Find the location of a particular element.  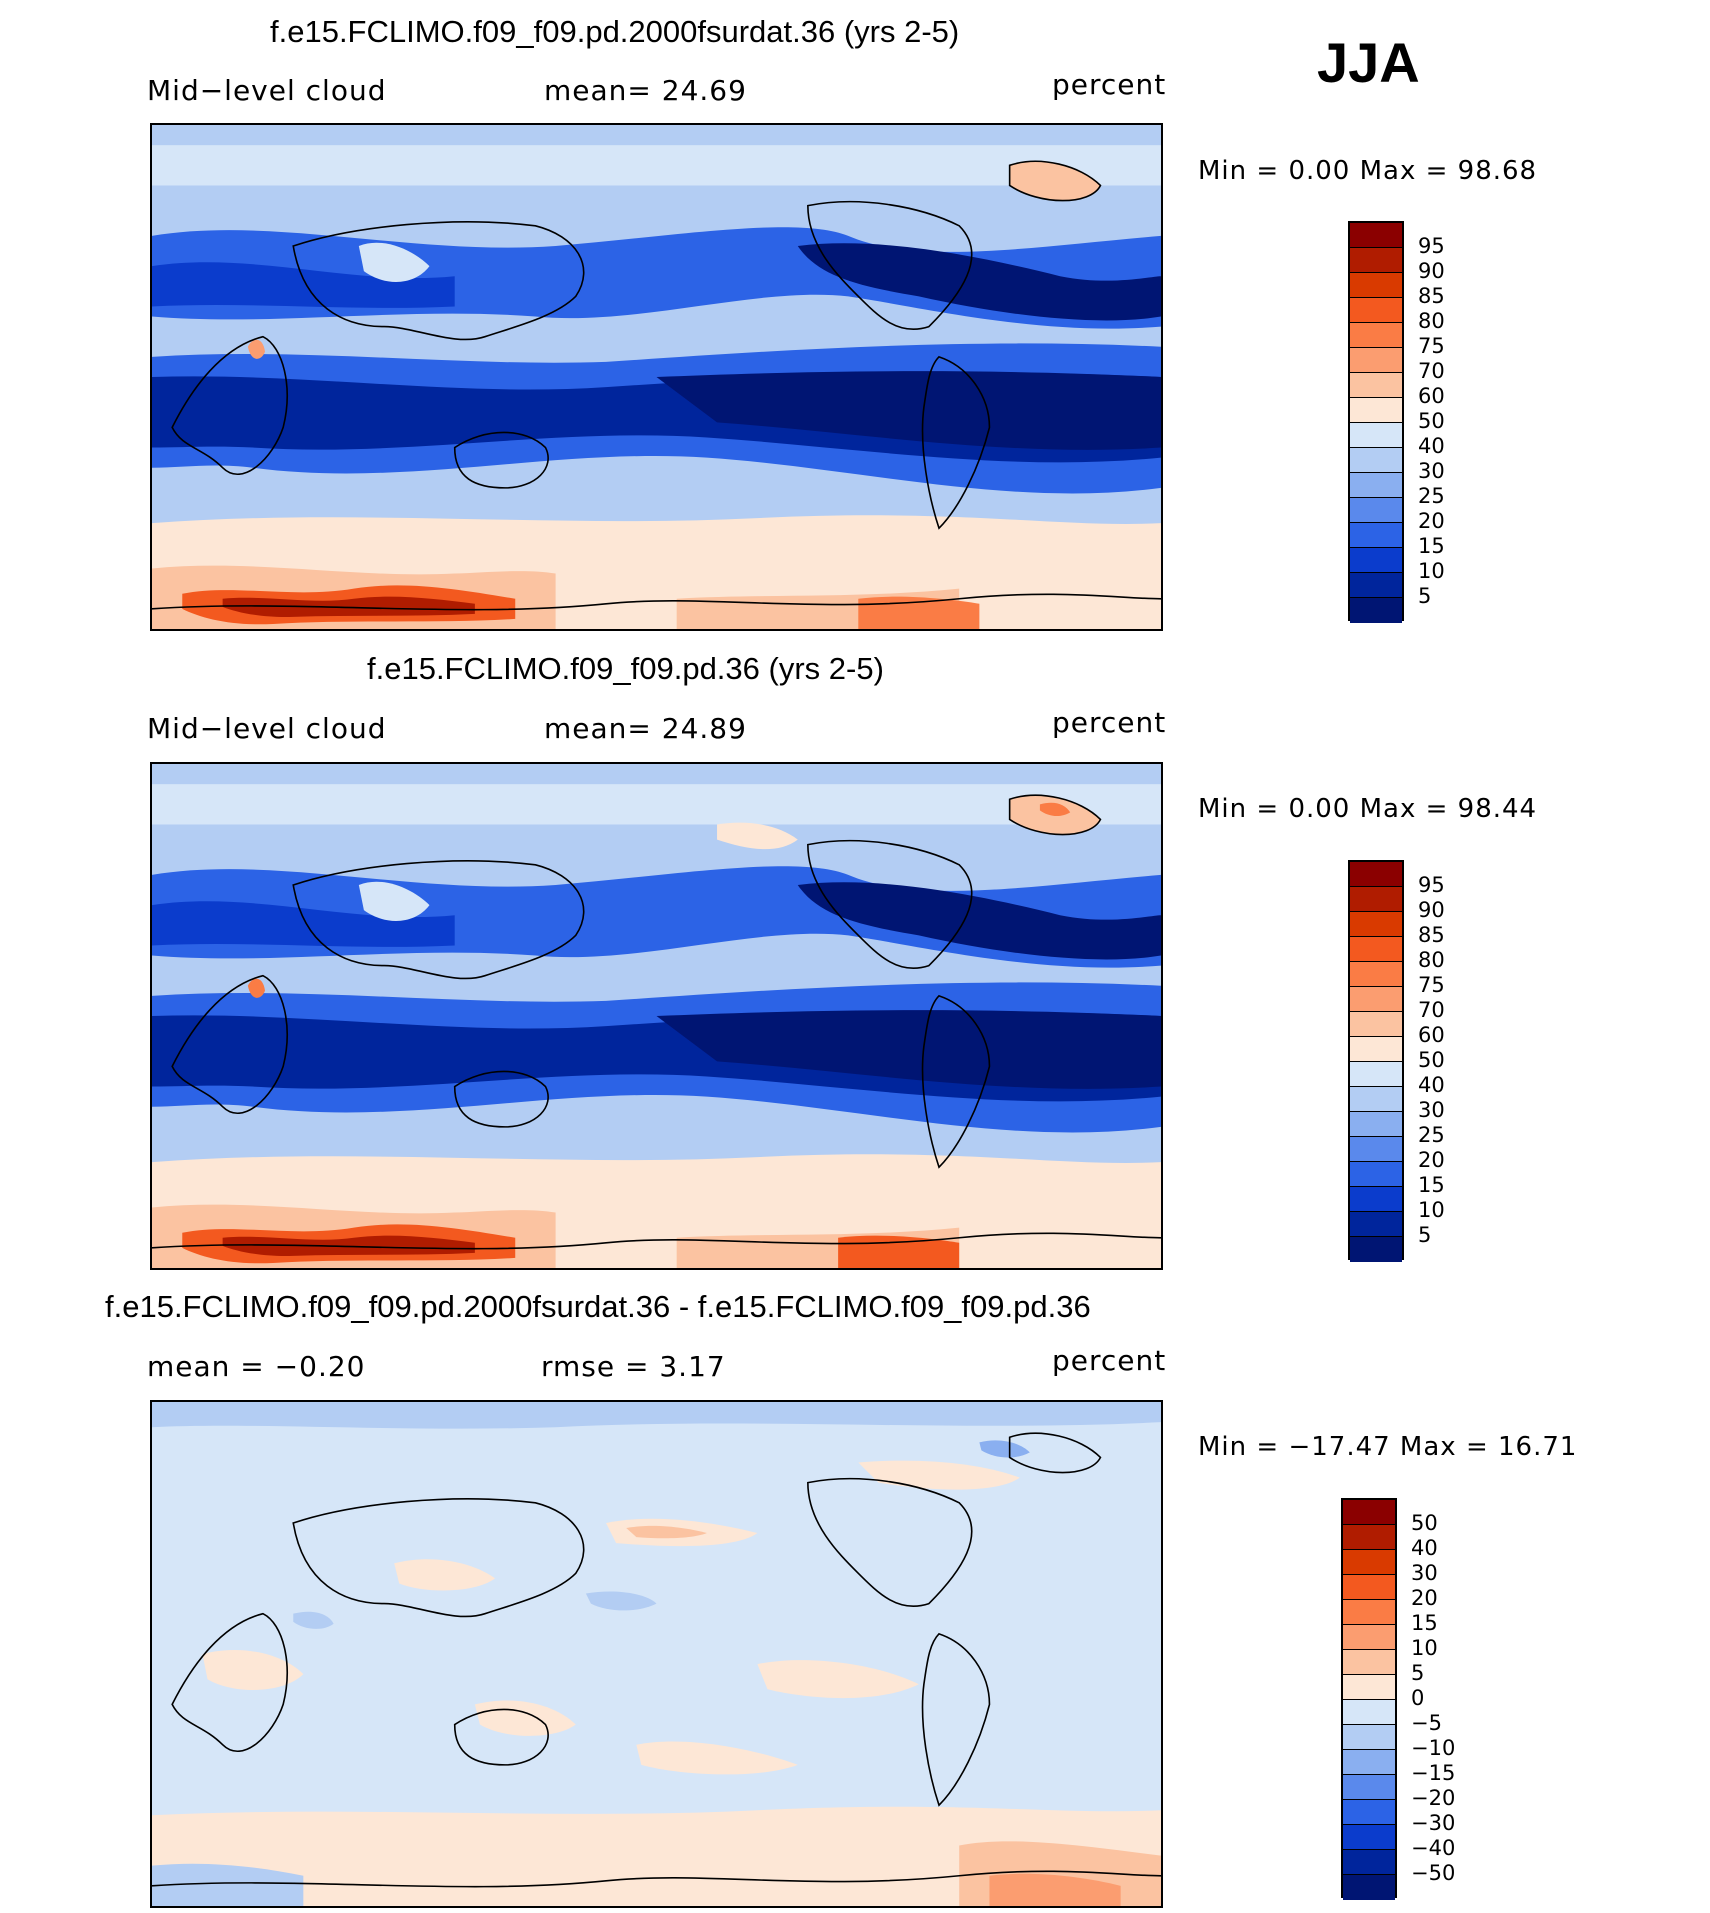

minmax-label: Min = −17.47 Max = 16.71 is located at coordinates (1388, 1447).